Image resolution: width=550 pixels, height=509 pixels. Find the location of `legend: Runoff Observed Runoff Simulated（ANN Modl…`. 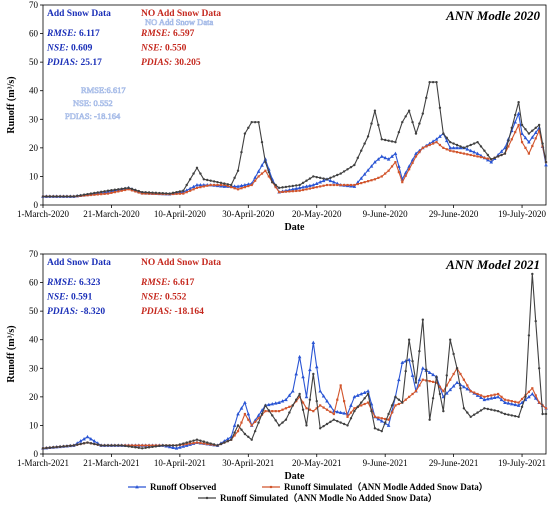

legend: Runoff Observed Runoff Simulated（ANN Modl… is located at coordinates (308, 492).